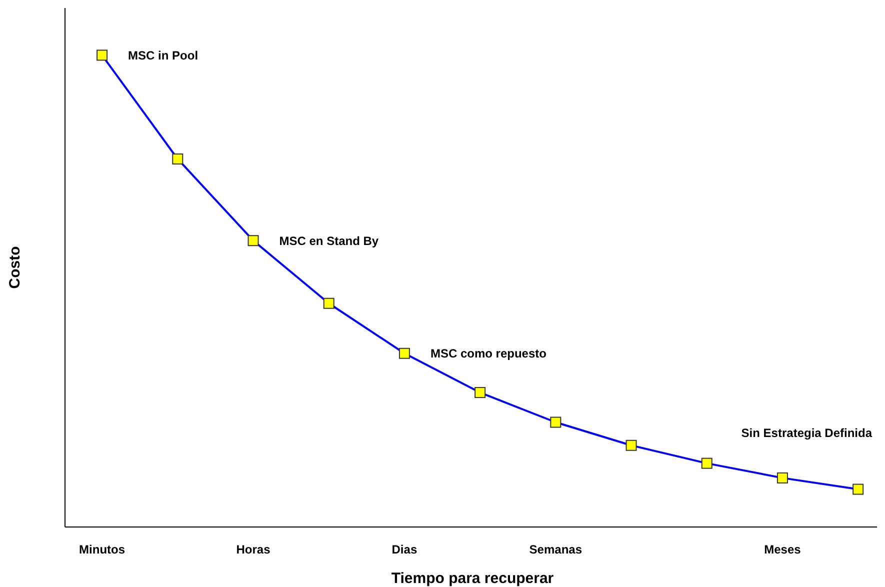  What do you see at coordinates (555, 549) in the screenshot?
I see `x-tick-label: Semanas` at bounding box center [555, 549].